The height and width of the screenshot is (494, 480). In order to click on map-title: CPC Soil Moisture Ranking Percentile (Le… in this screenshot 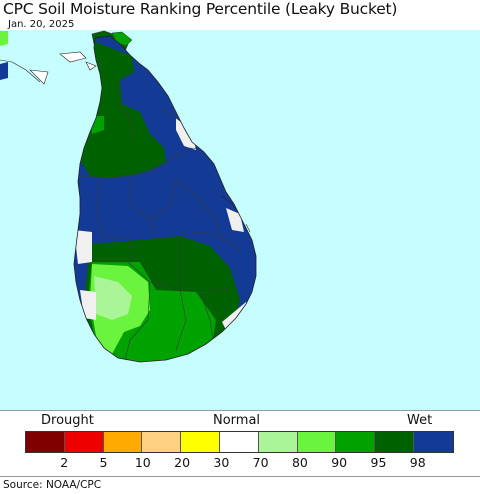, I will do `click(200, 9)`.